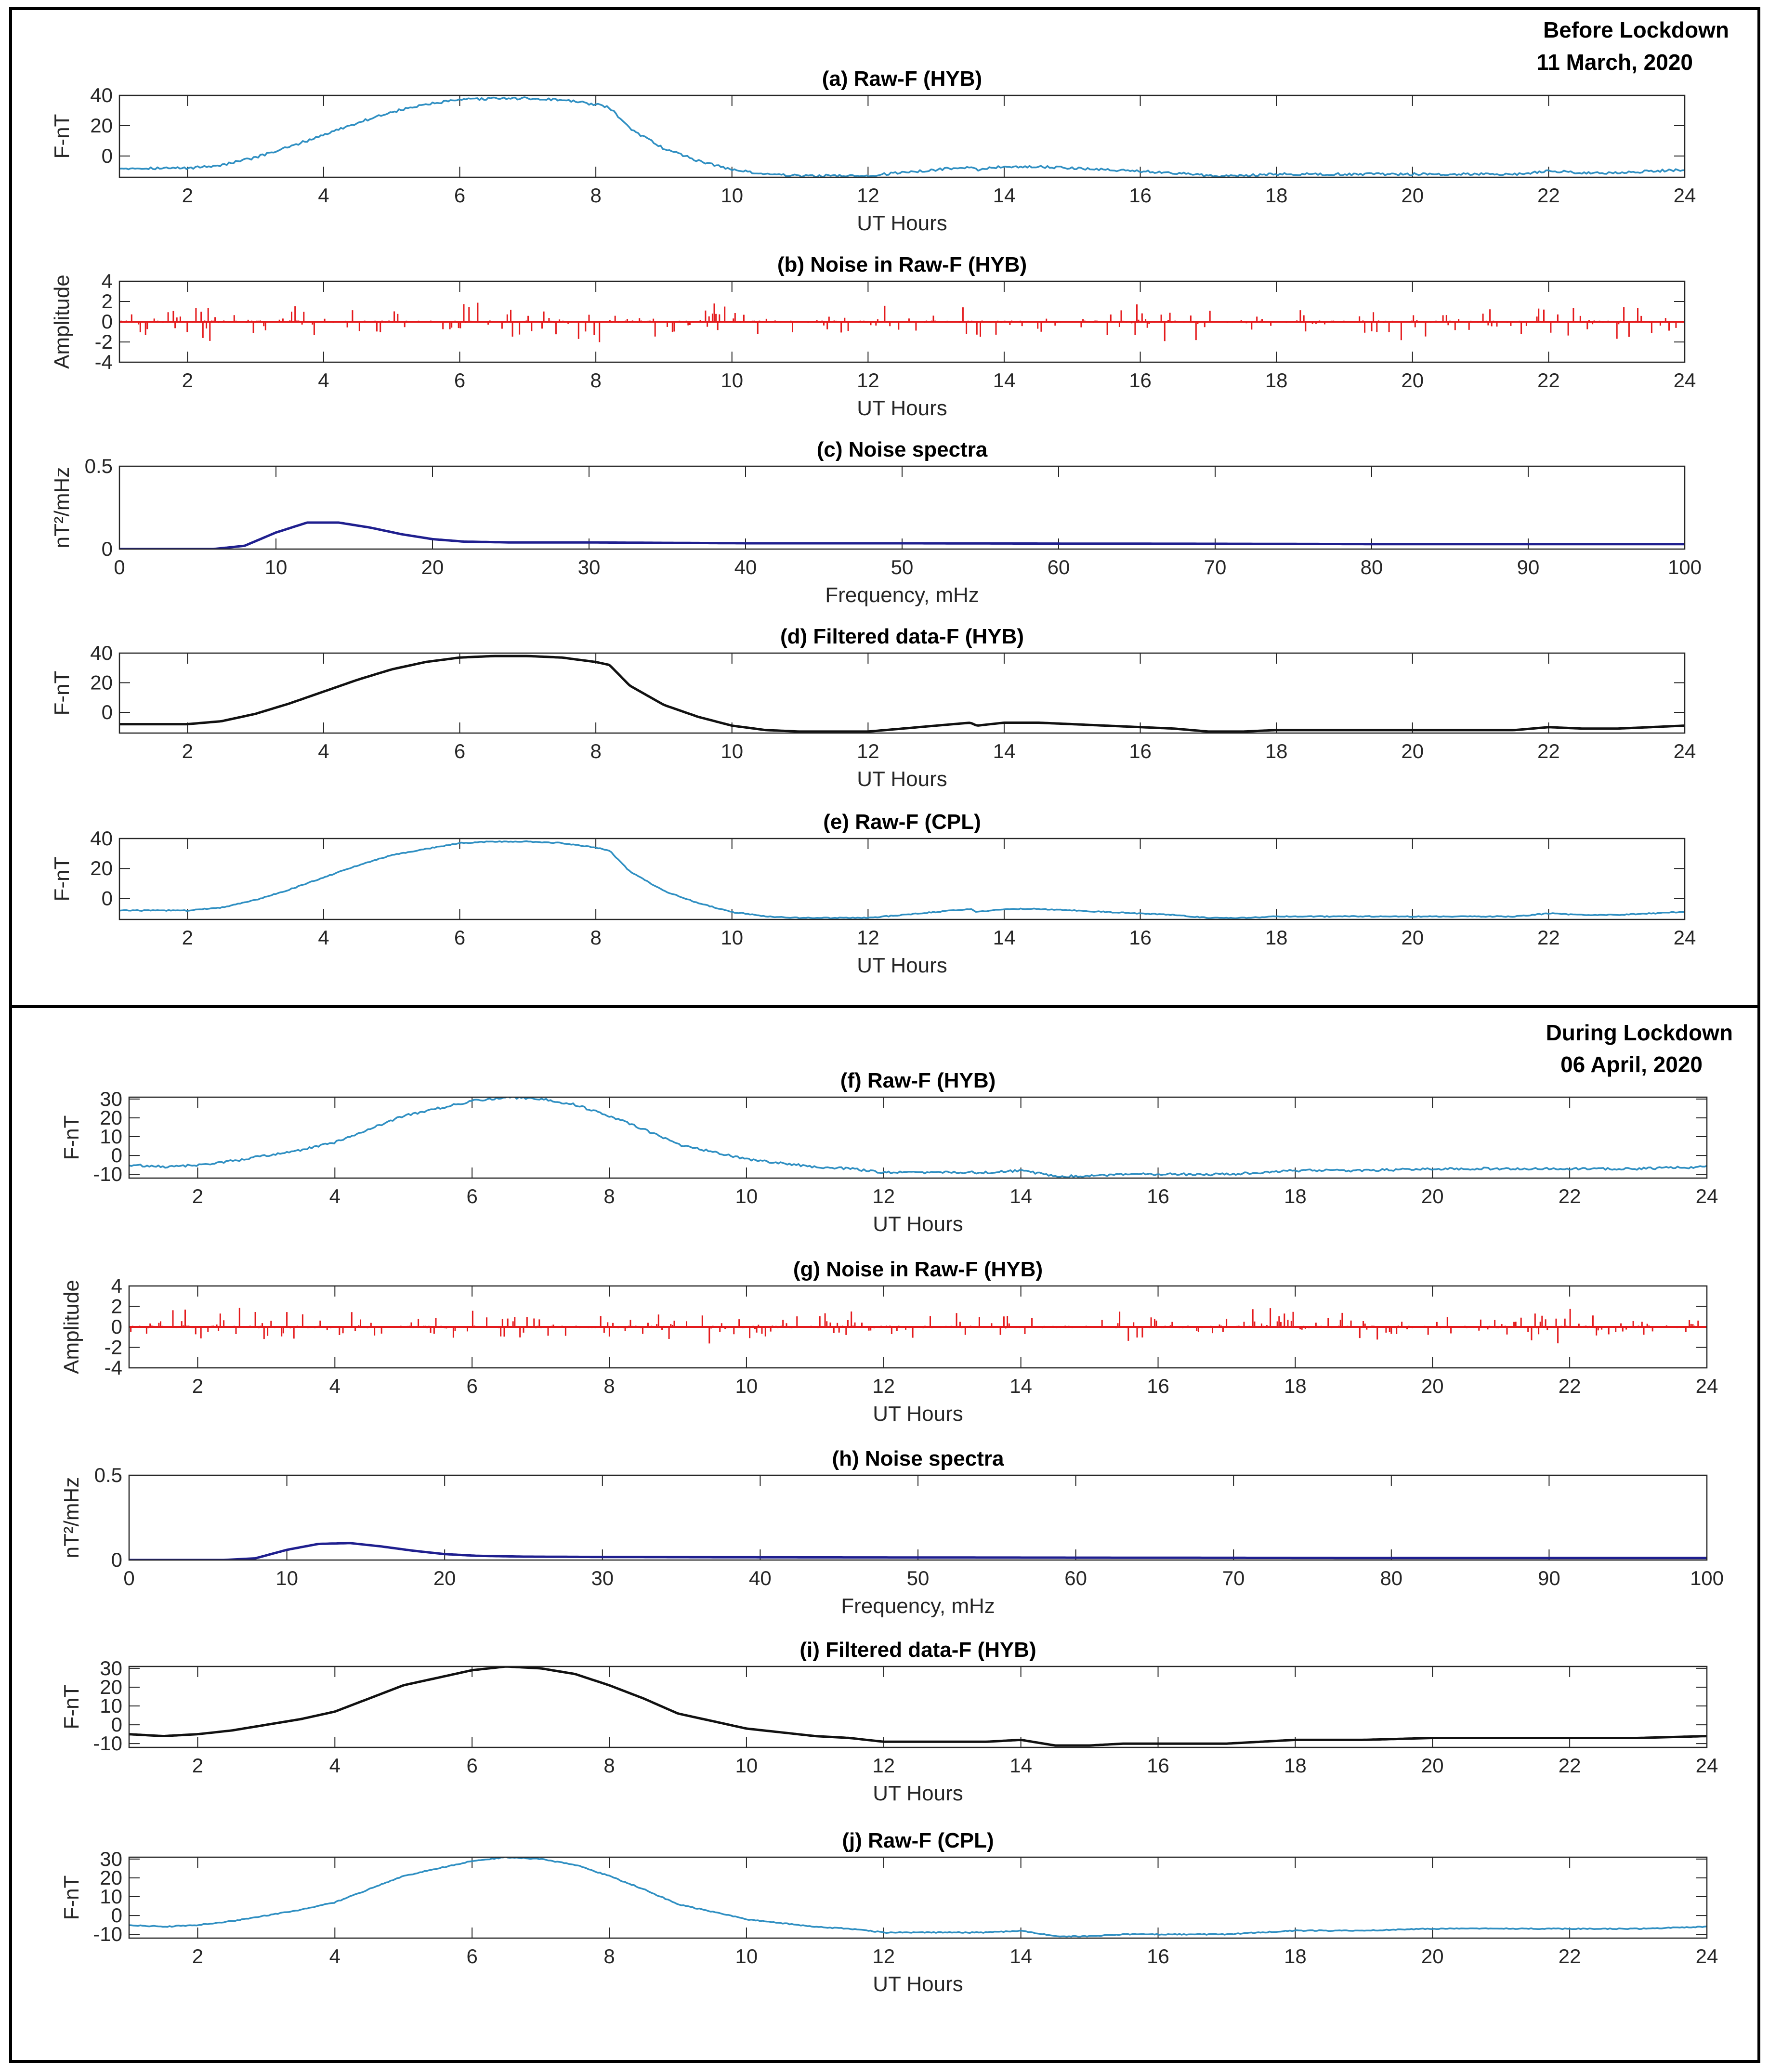 The height and width of the screenshot is (2072, 1769). I want to click on x-tick-label-i: 22, so click(1570, 1766).